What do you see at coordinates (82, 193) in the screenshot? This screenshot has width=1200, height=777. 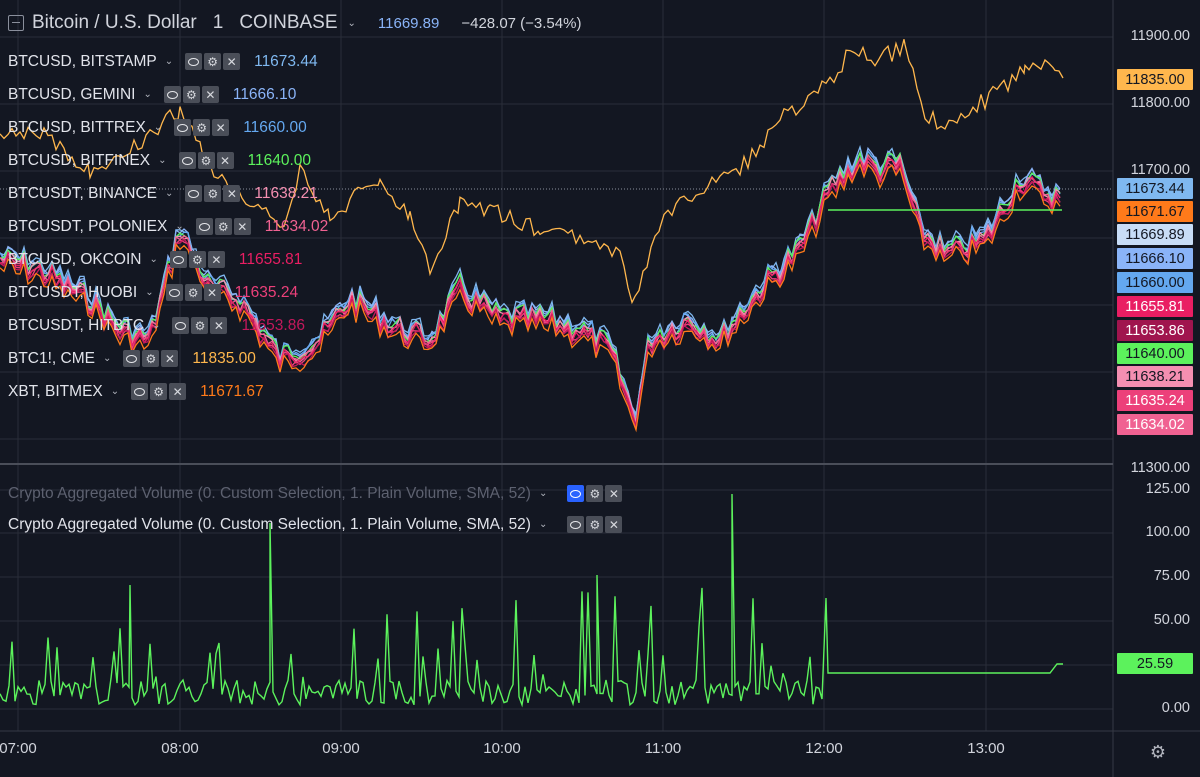 I see `legend-series-name: BTCUSDT, BINANCE` at bounding box center [82, 193].